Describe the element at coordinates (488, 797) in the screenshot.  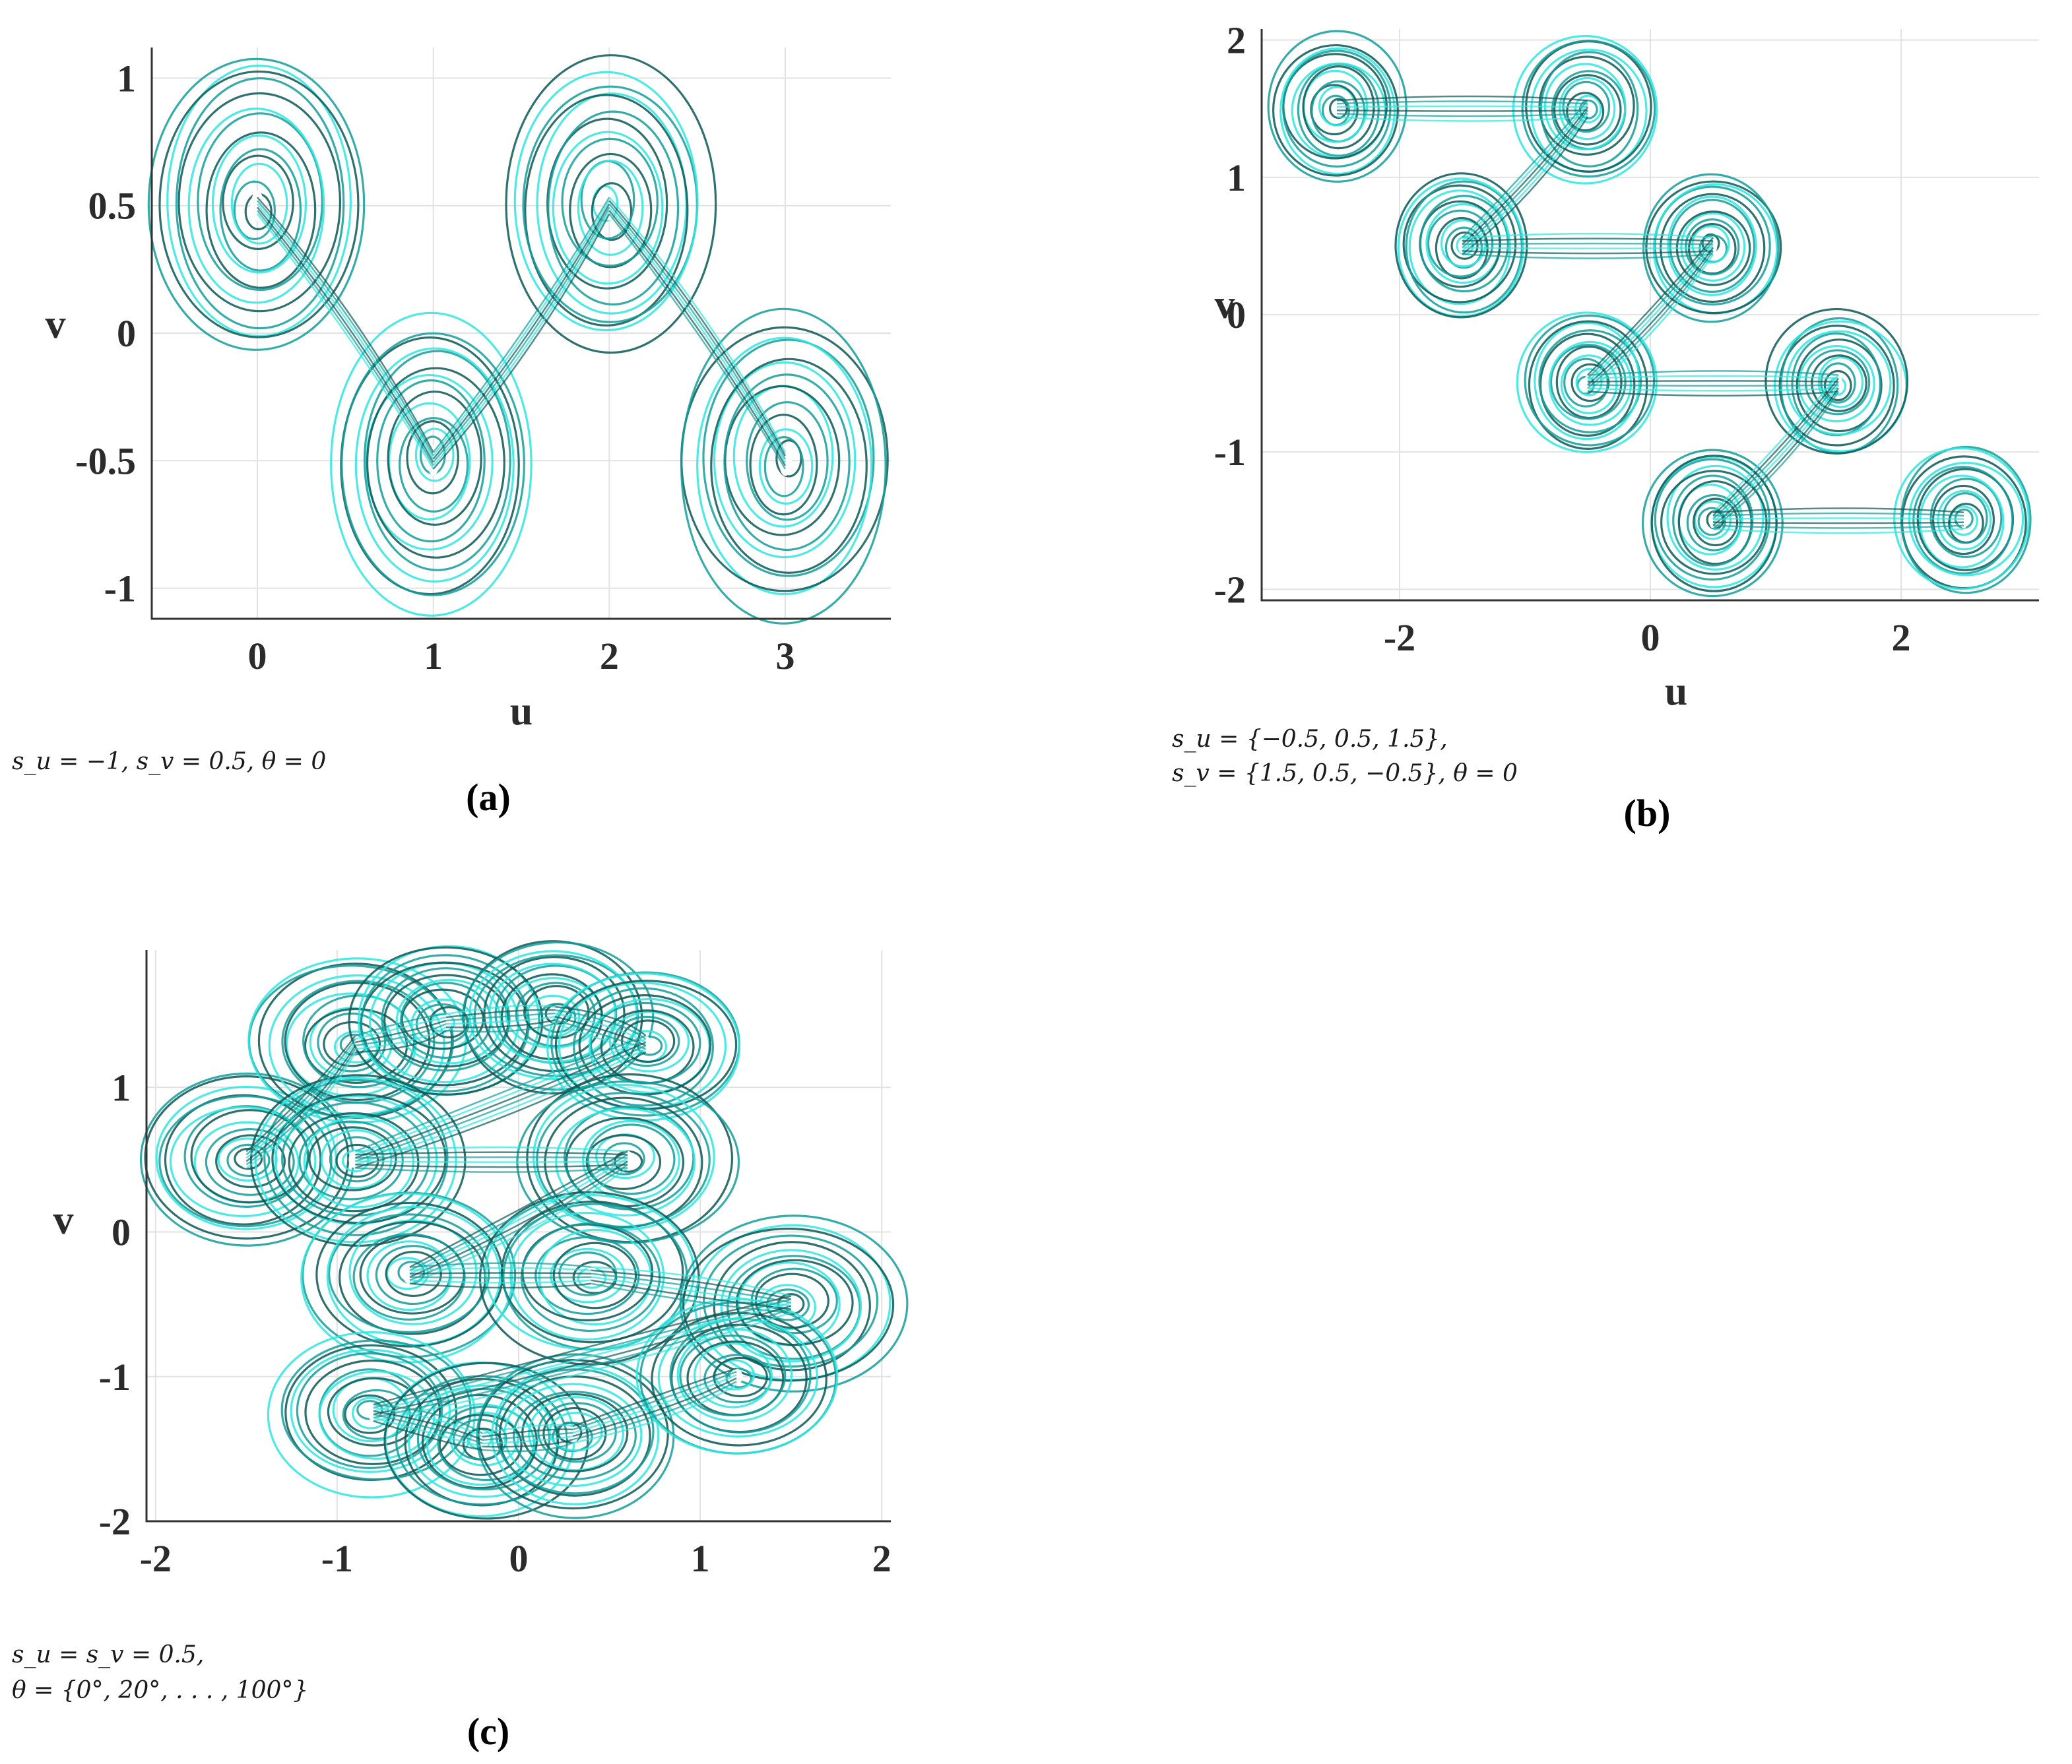
I see `panel-a-label: (a)` at that location.